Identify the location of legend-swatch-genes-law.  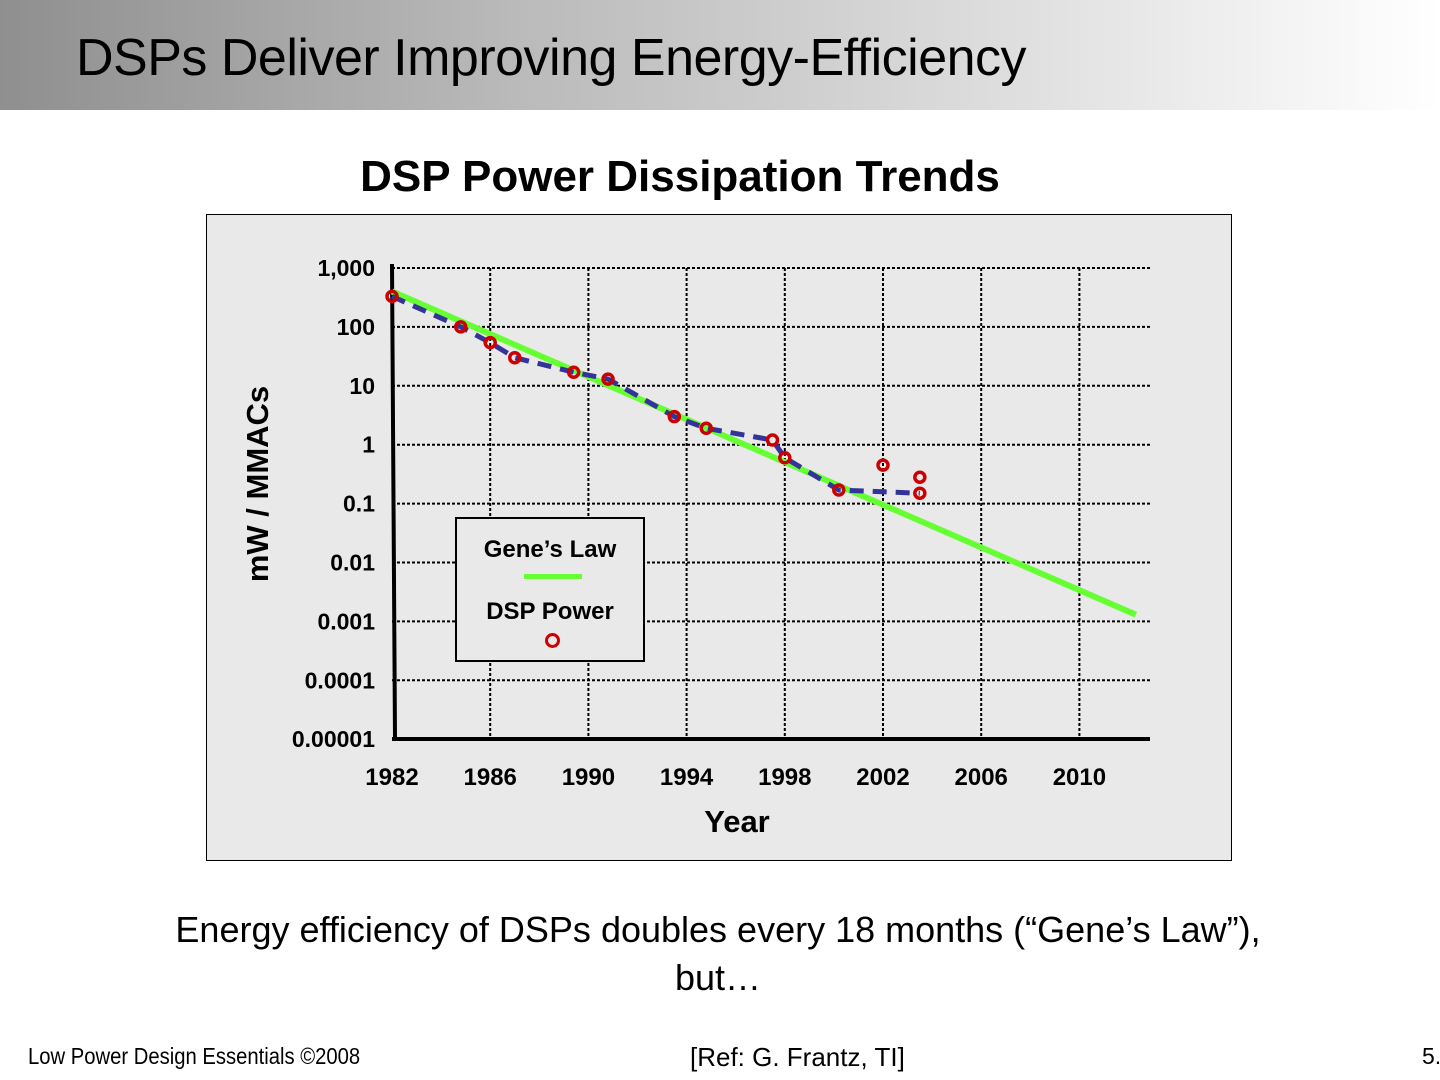
(553, 576).